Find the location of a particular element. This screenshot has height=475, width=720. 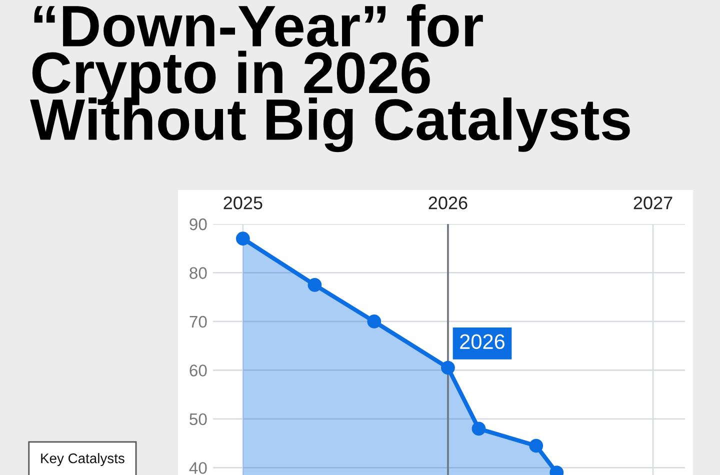

x-tick-label: 2027 is located at coordinates (653, 203).